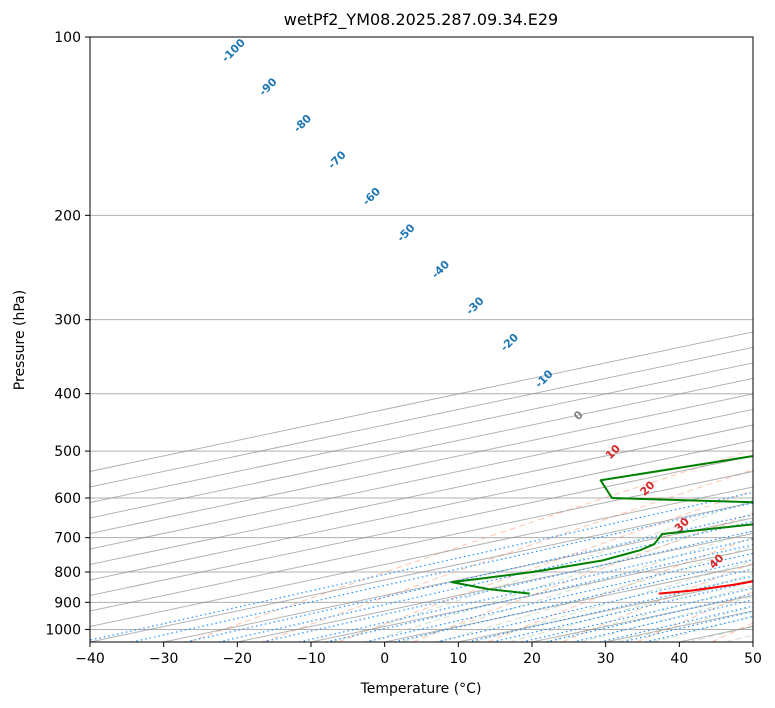 This screenshot has height=708, width=775. Describe the element at coordinates (67, 539) in the screenshot. I see `y-tick-label: 700` at that location.